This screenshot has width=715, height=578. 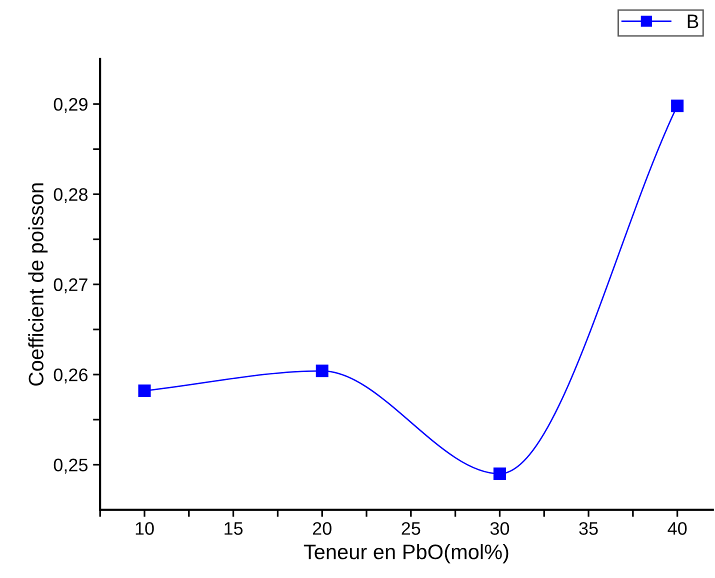 I want to click on x-tick-label: 35, so click(x=588, y=528).